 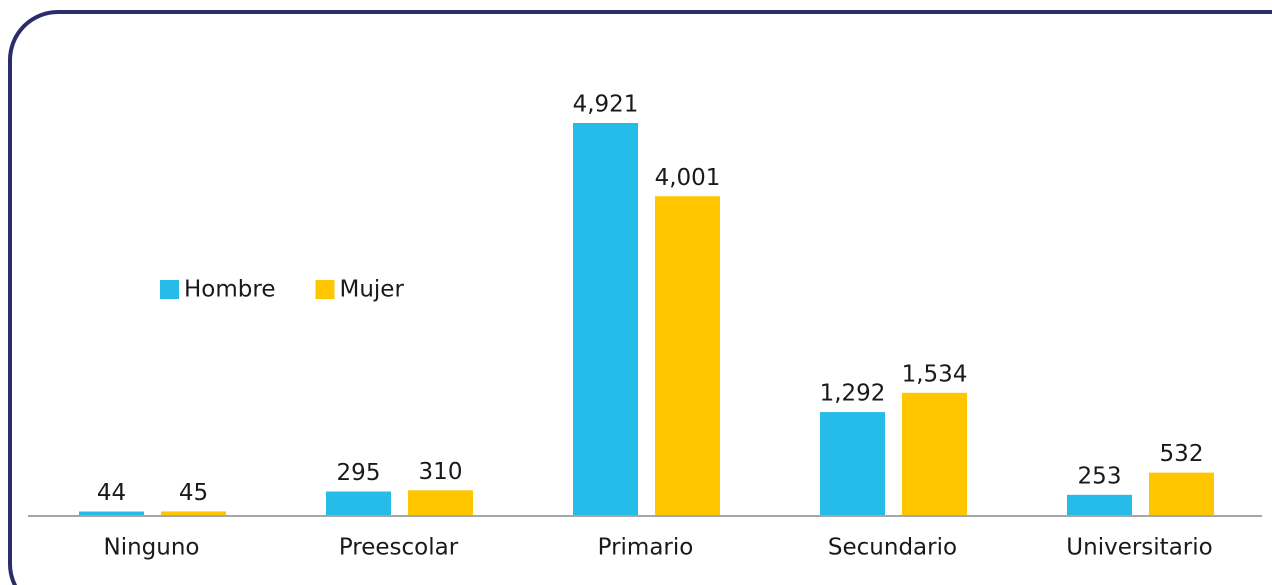 I want to click on x-tick-label: Universitario, so click(x=1139, y=548).